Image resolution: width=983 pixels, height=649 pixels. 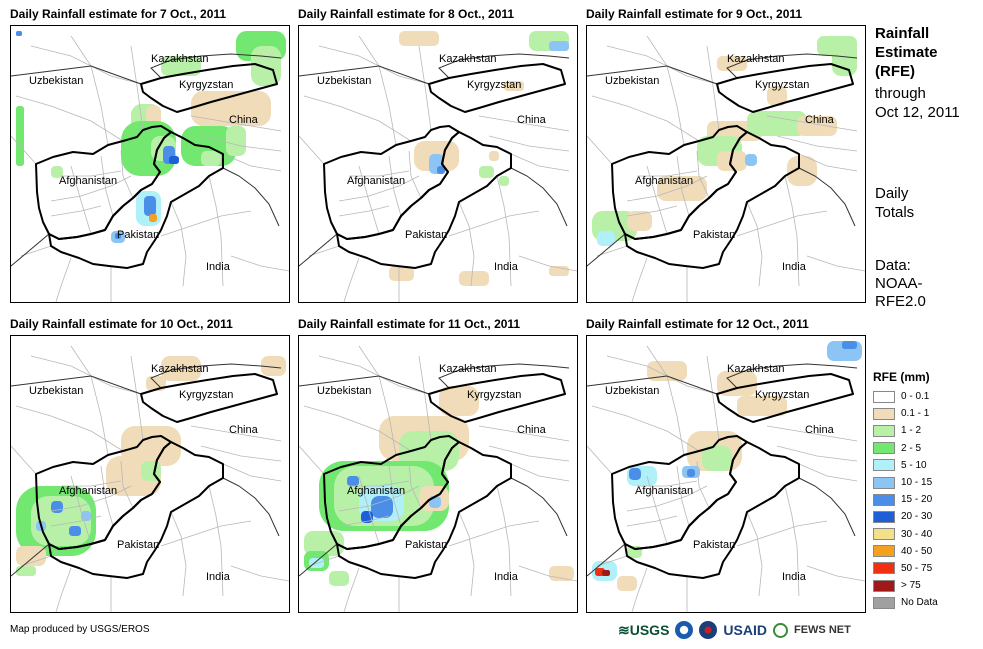 I want to click on legend-label: 5 - 10, so click(x=914, y=465).